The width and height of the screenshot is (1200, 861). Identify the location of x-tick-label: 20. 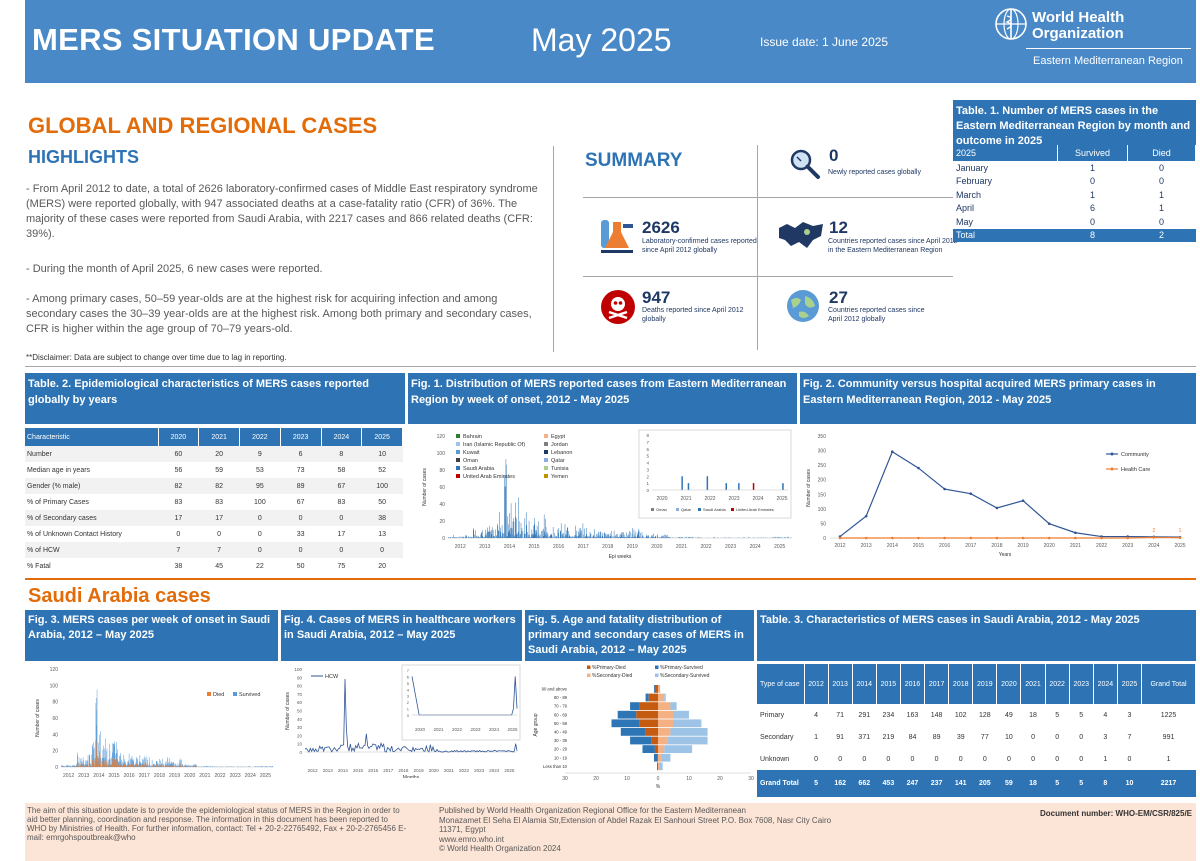
(720, 779).